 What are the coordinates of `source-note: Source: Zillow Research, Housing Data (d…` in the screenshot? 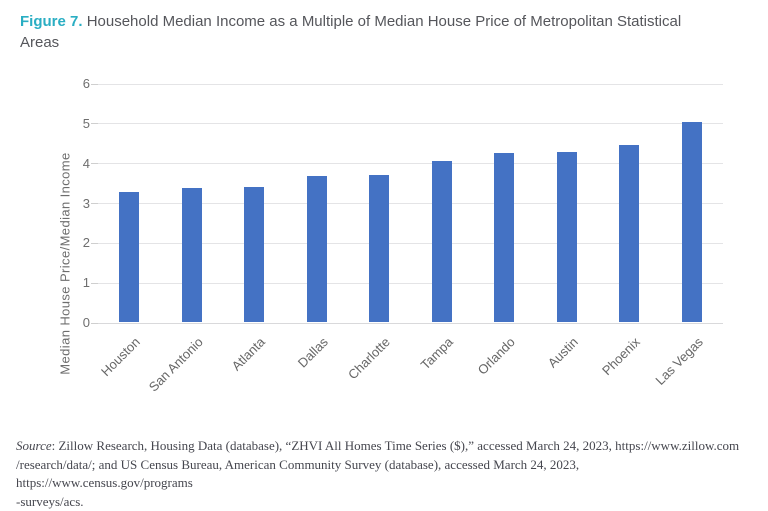 It's located at (386, 474).